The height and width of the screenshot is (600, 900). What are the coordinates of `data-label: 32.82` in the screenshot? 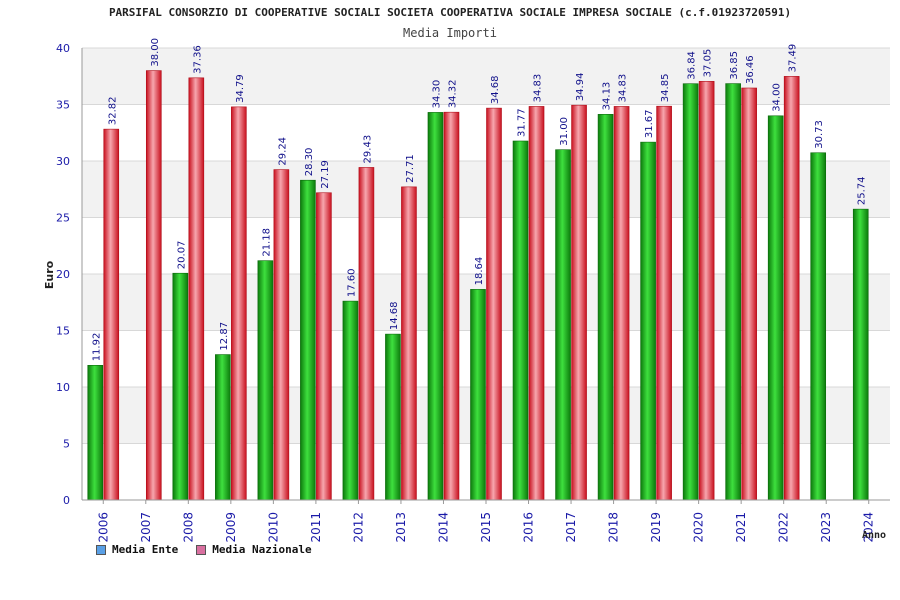 It's located at (112, 110).